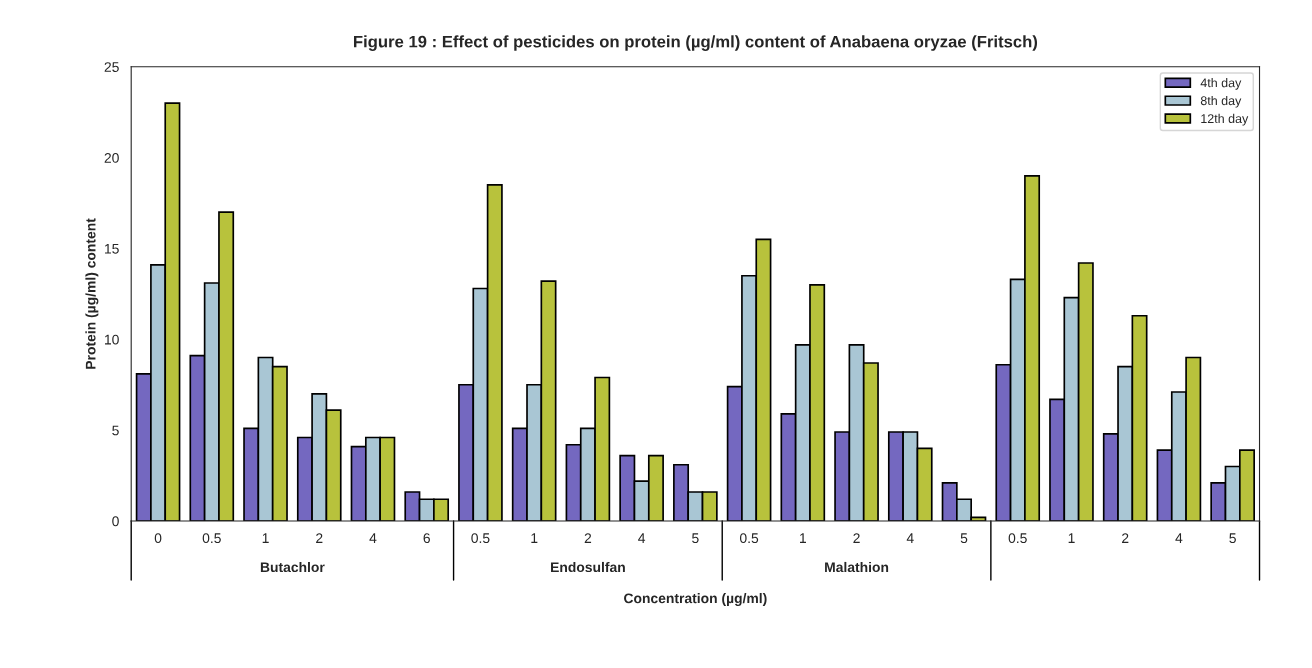  I want to click on y-tick-label: 0, so click(115, 521).